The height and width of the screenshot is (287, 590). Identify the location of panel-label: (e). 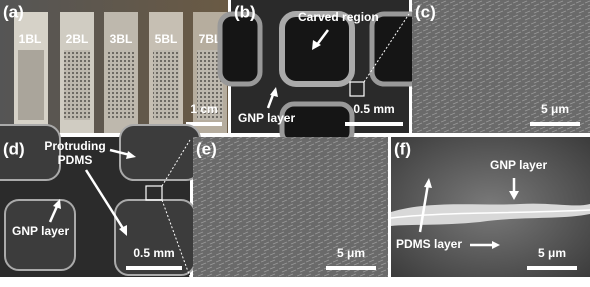
(206, 148).